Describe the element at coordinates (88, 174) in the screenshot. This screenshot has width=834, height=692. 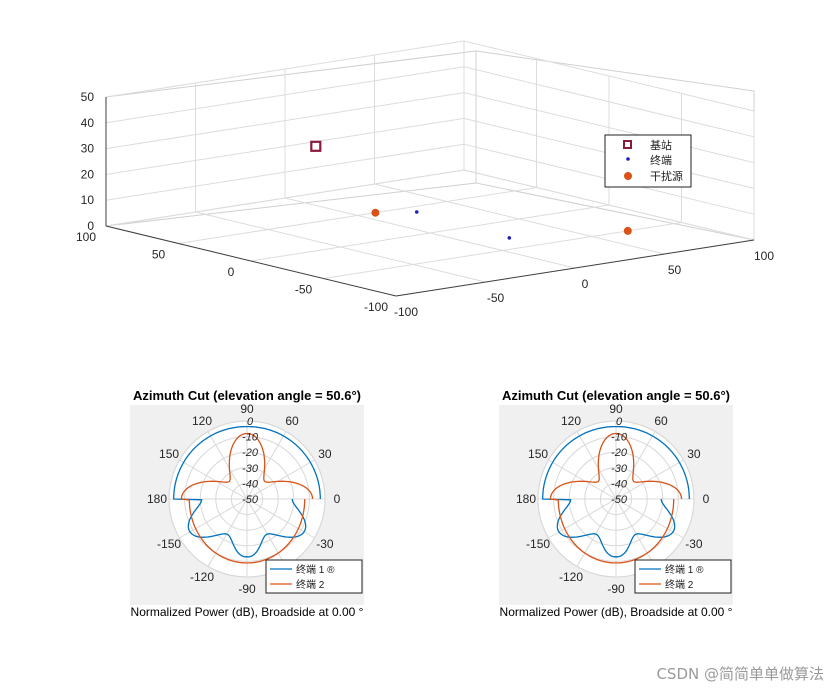
I see `z-tick-label: 20` at that location.